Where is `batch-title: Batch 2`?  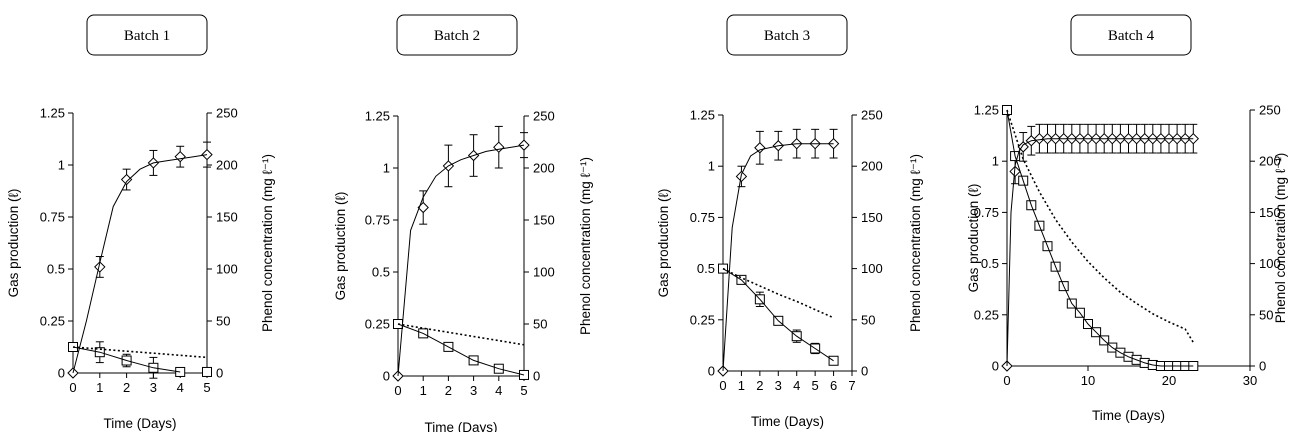
batch-title: Batch 2 is located at coordinates (457, 36).